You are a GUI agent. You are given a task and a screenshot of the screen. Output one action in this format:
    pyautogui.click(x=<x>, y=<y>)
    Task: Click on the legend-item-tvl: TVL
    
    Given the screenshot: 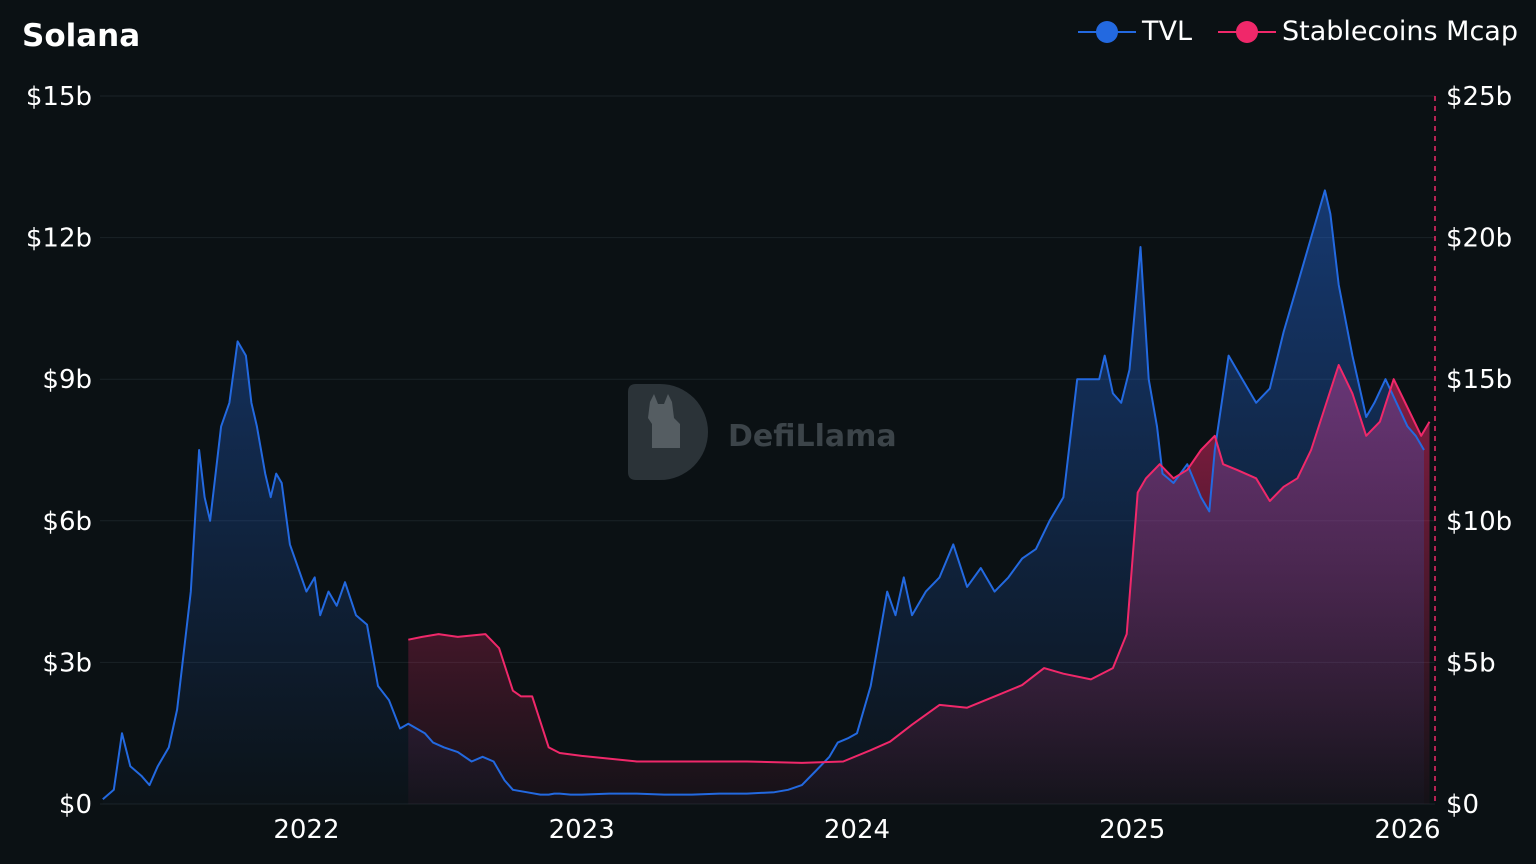 What is the action you would take?
    pyautogui.click(x=1135, y=31)
    